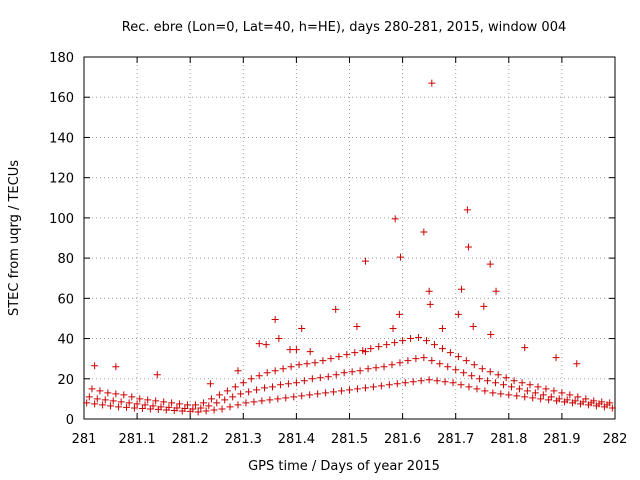 The height and width of the screenshot is (480, 640). Describe the element at coordinates (84, 439) in the screenshot. I see `x-tick-label: 281` at that location.